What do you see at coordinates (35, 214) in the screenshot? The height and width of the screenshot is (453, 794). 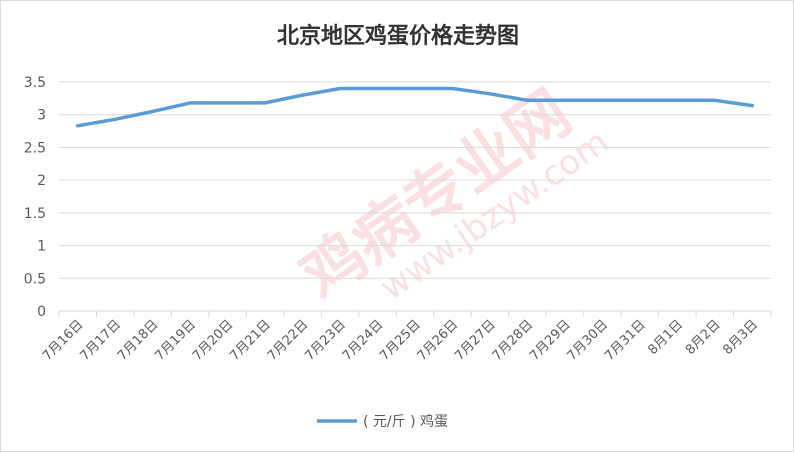 I see `y-tick-label: 1.5` at bounding box center [35, 214].